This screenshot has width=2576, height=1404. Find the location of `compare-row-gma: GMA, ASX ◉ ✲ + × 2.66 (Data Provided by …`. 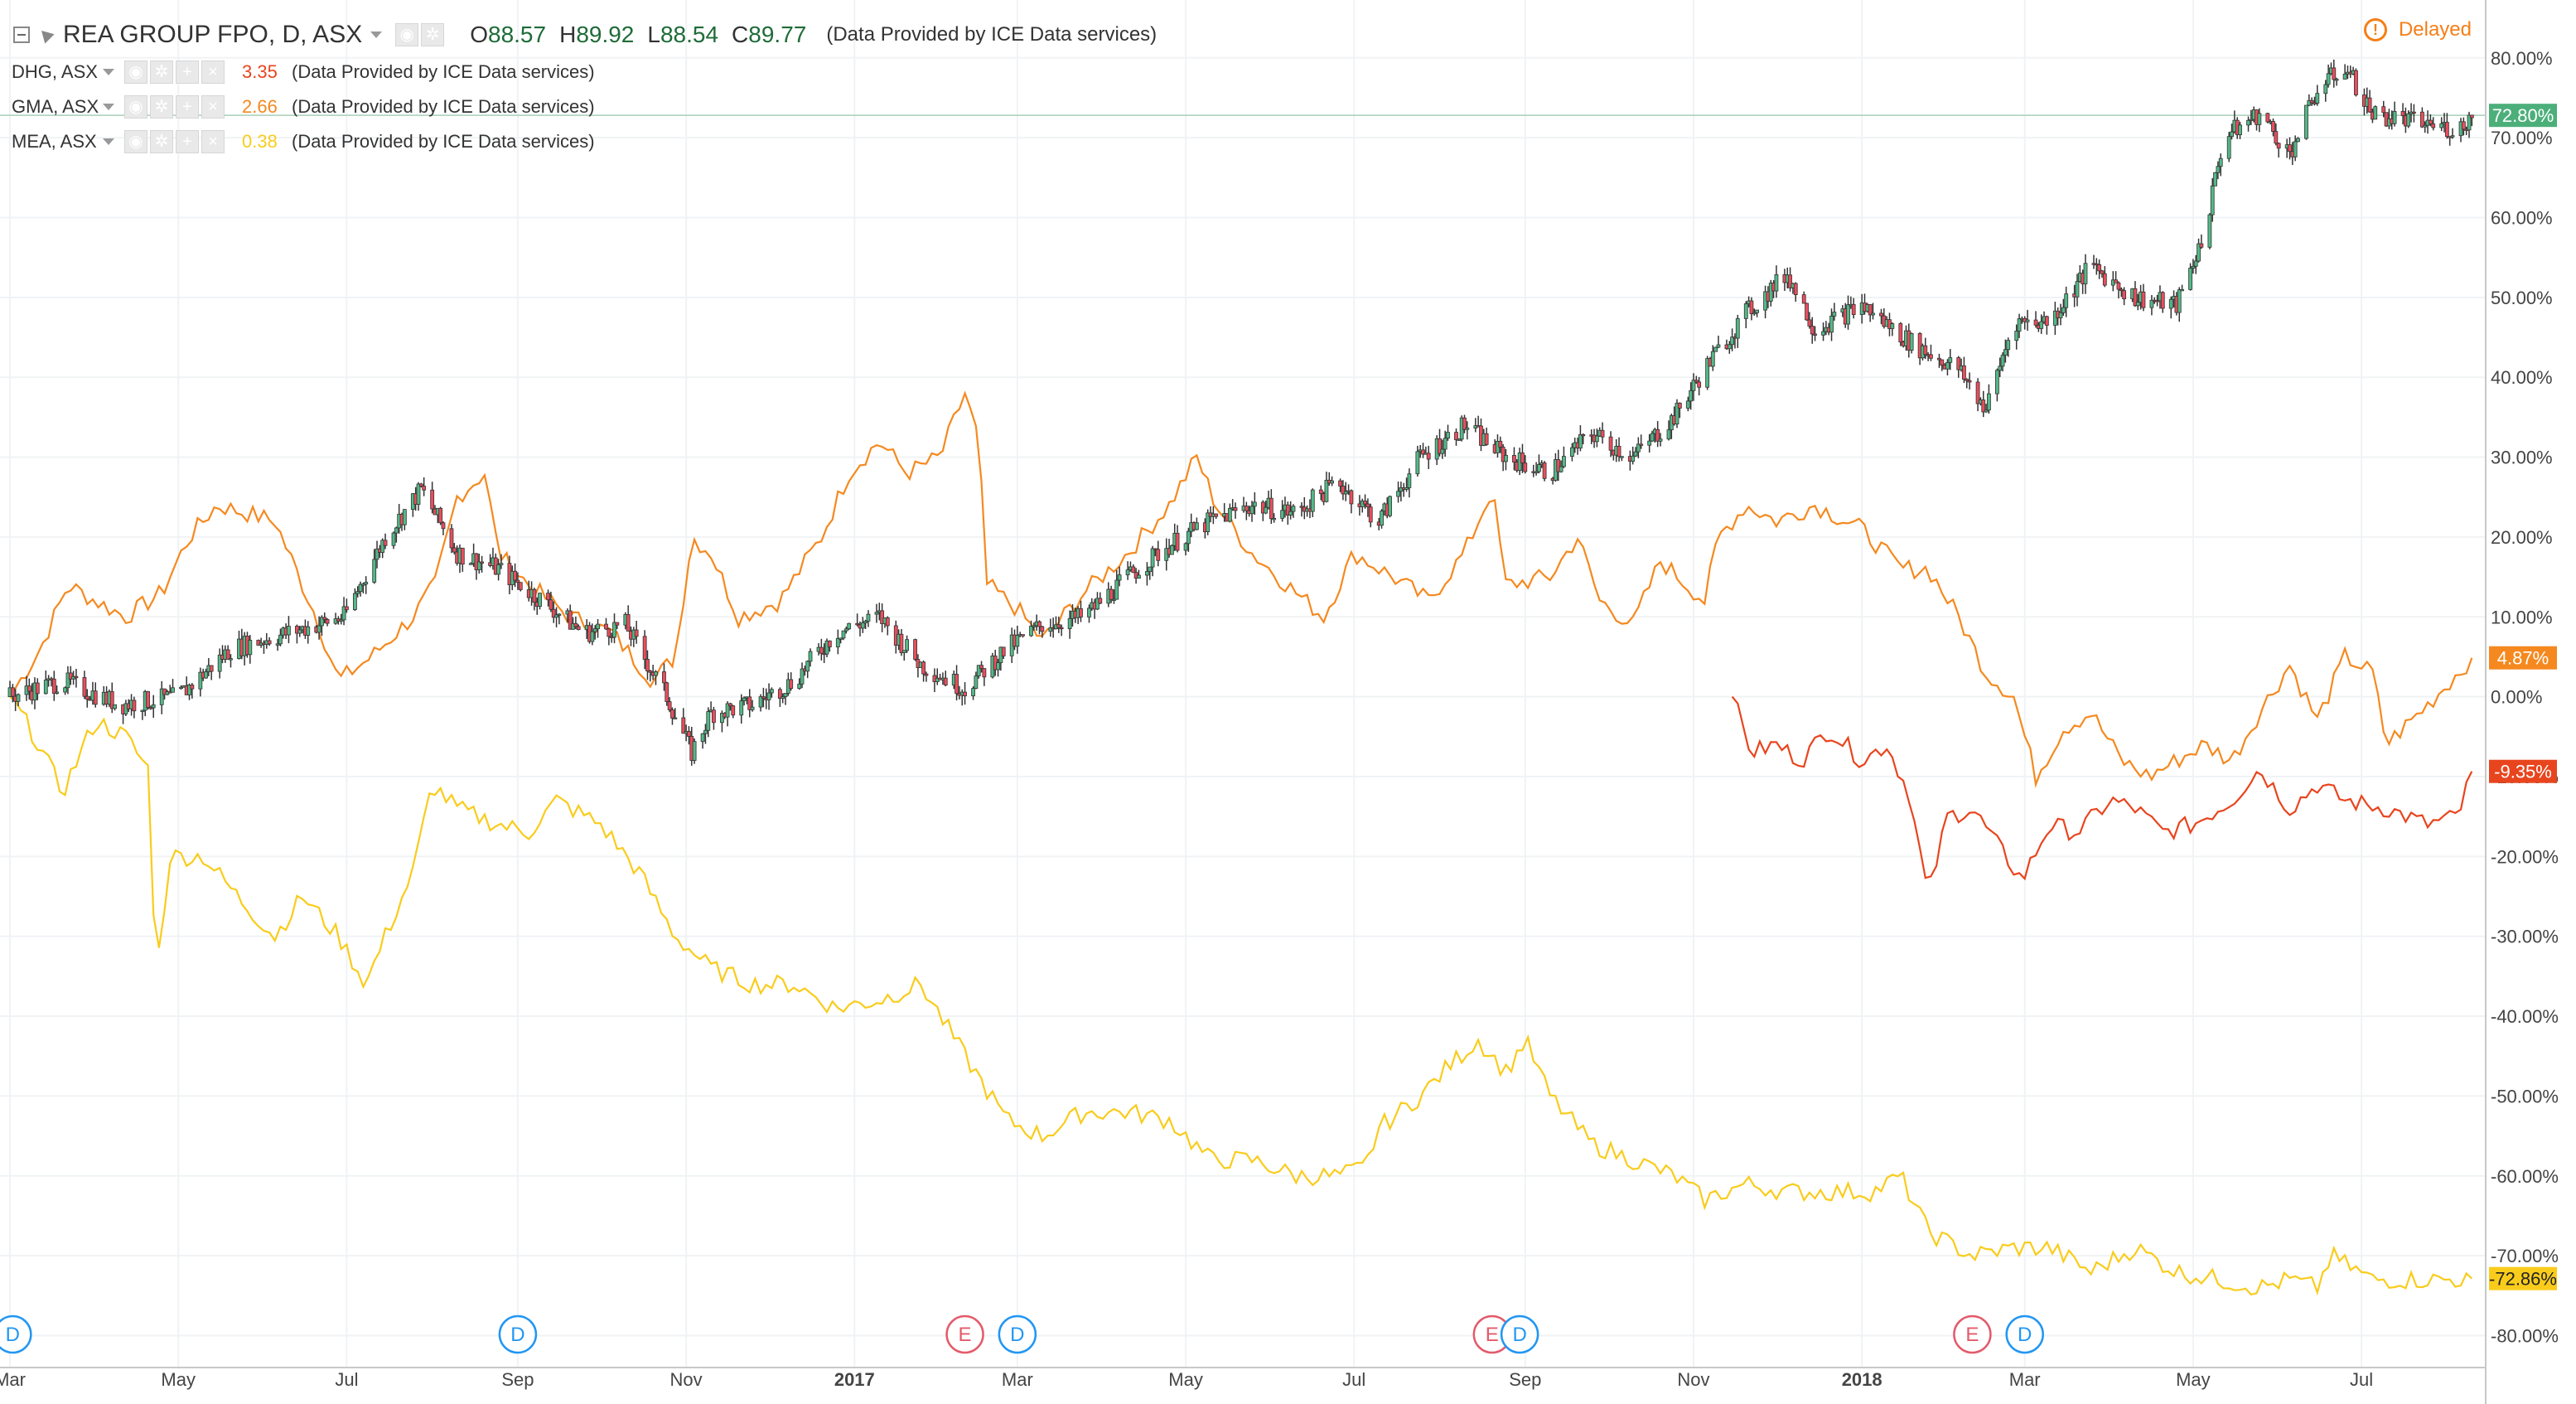

compare-row-gma: GMA, ASX ◉ ✲ + × 2.66 (Data Provided by … is located at coordinates (584, 107).